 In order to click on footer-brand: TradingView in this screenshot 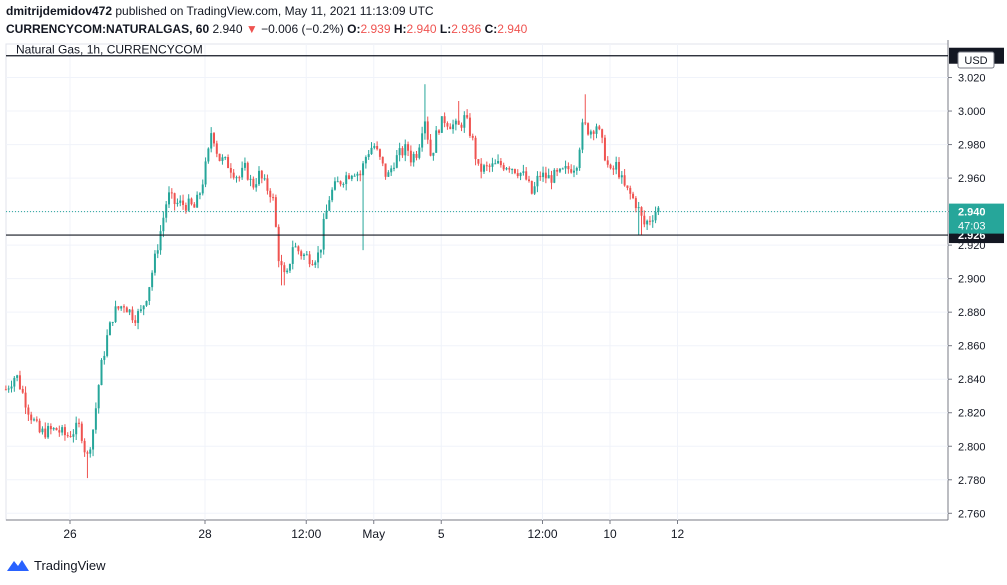, I will do `click(70, 565)`.